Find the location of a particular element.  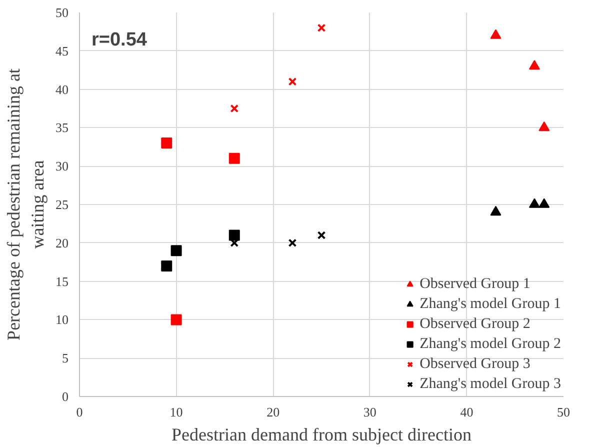

legend-label: Observed Group 3 is located at coordinates (475, 364).